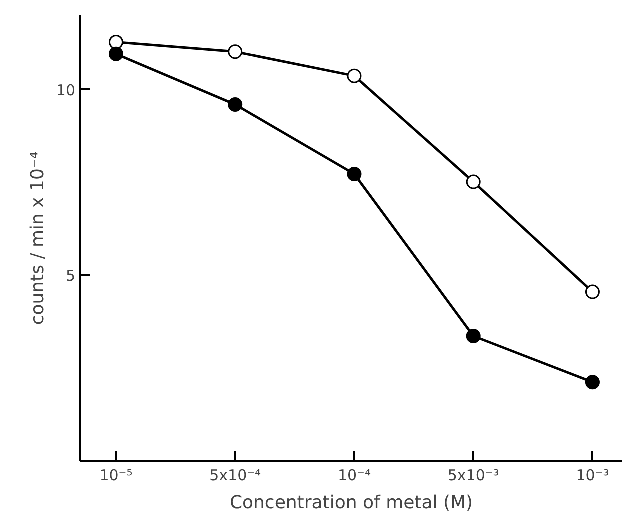 This screenshot has width=632, height=531. What do you see at coordinates (71, 276) in the screenshot?
I see `y-tick-label: 5` at bounding box center [71, 276].